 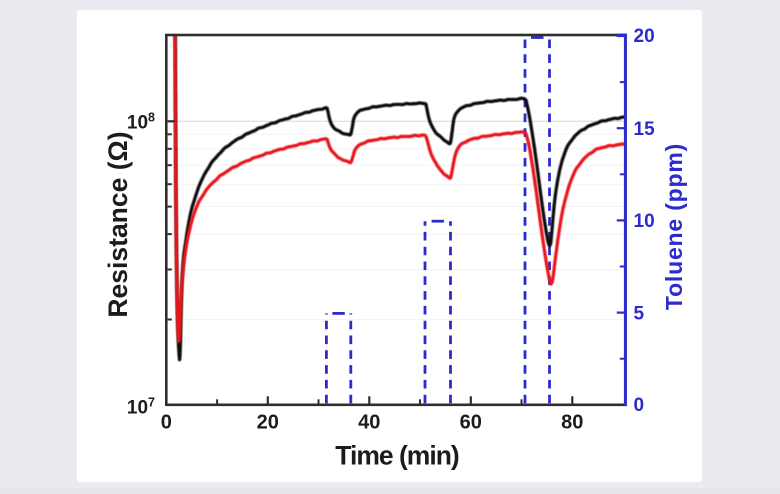 I want to click on svg-text: 80, so click(x=572, y=423).